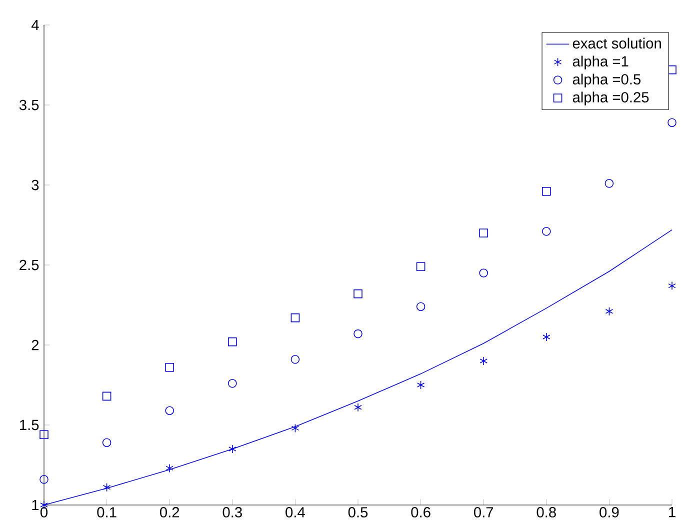 This screenshot has height=528, width=681. What do you see at coordinates (35, 505) in the screenshot?
I see `y-tick-label: 1` at bounding box center [35, 505].